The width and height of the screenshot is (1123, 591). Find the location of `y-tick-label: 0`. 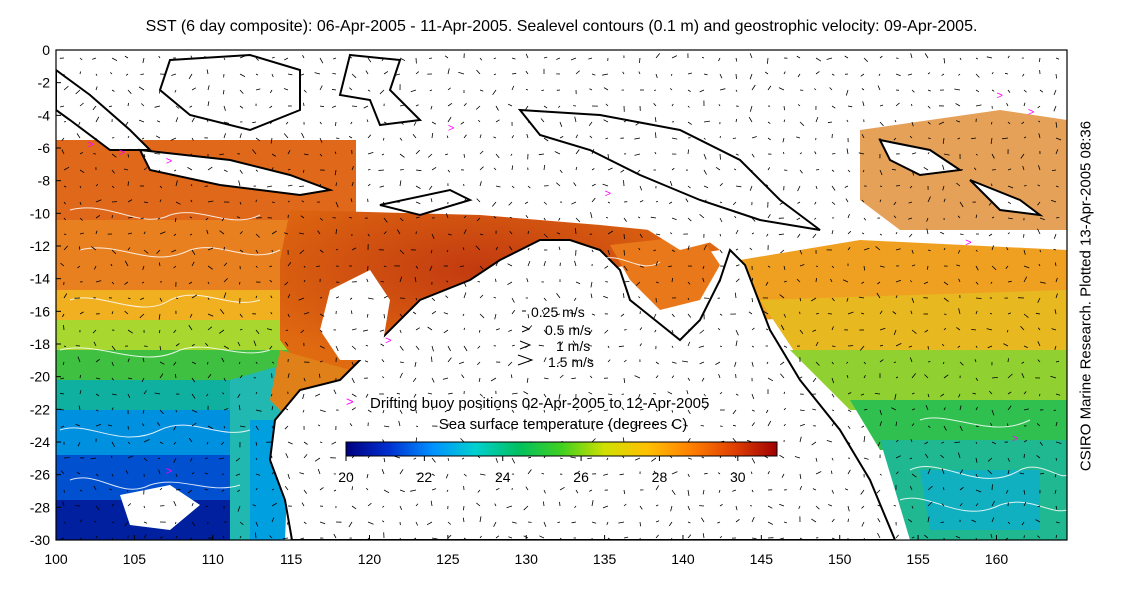

y-tick-label: 0 is located at coordinates (46, 50).